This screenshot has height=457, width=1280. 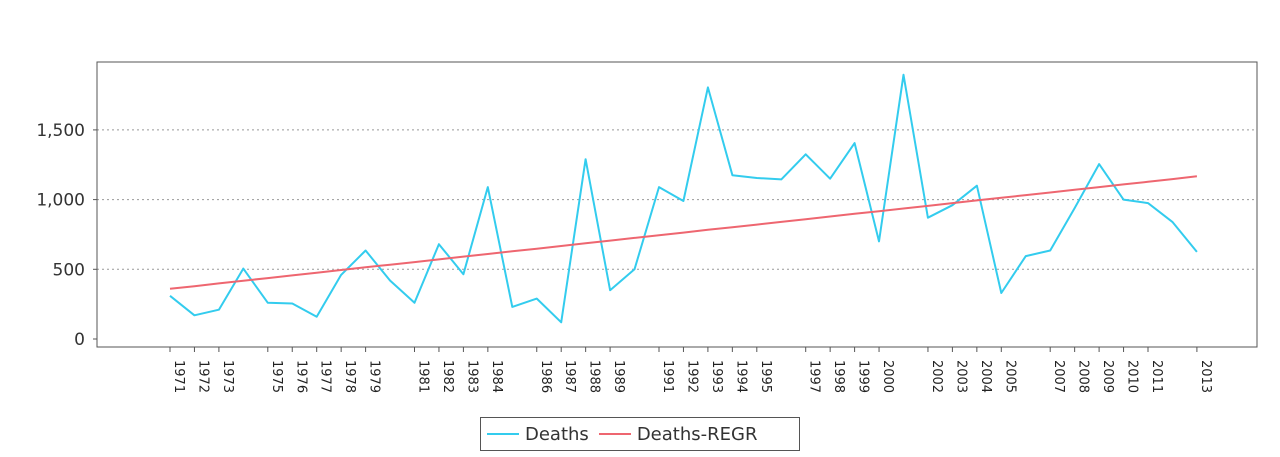 I want to click on x-tick-label: 2011, so click(x=1156, y=376).